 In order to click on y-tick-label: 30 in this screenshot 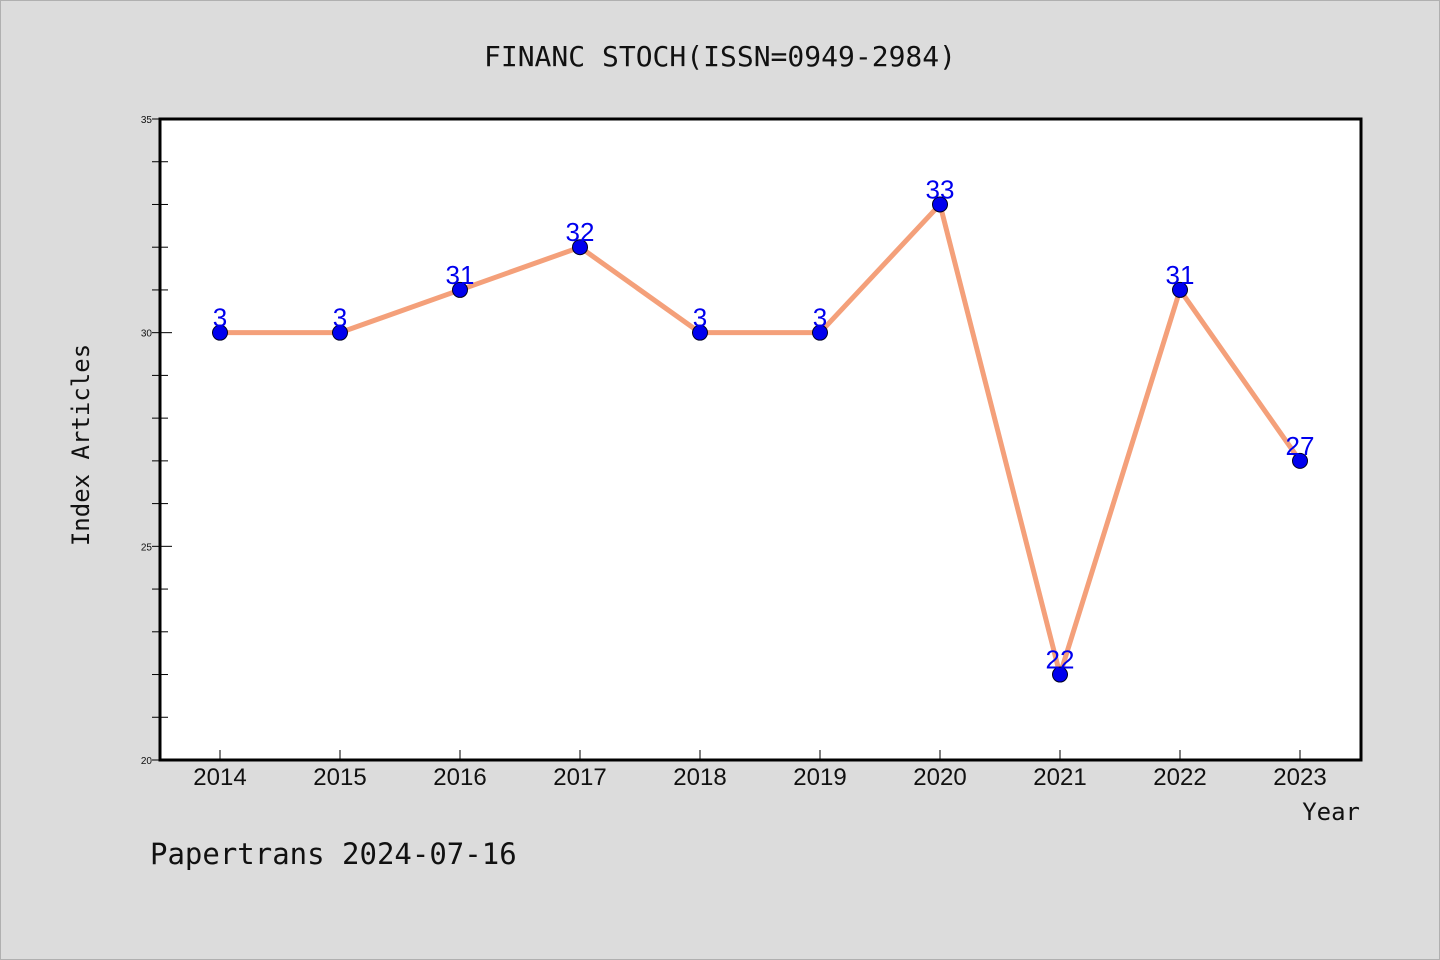, I will do `click(147, 334)`.